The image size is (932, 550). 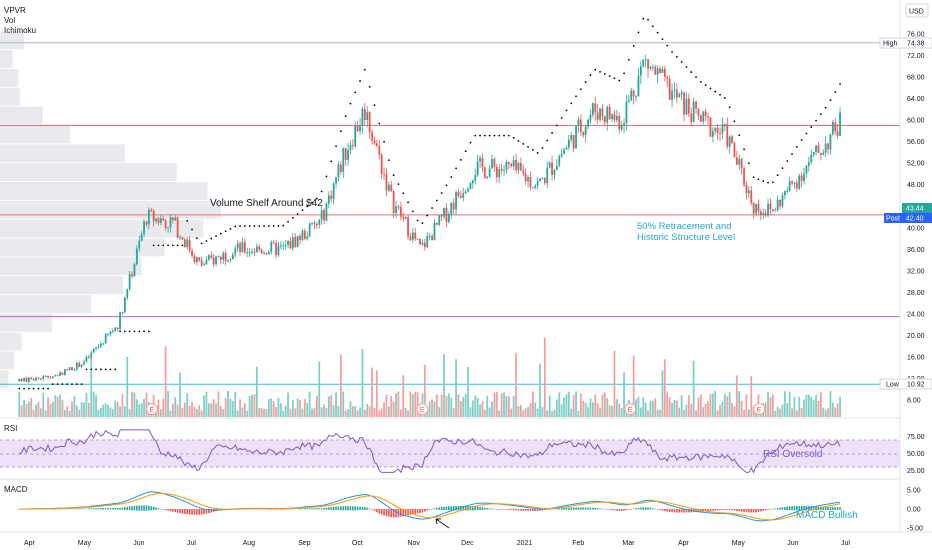 I want to click on time-label-6: Oct, so click(x=357, y=543).